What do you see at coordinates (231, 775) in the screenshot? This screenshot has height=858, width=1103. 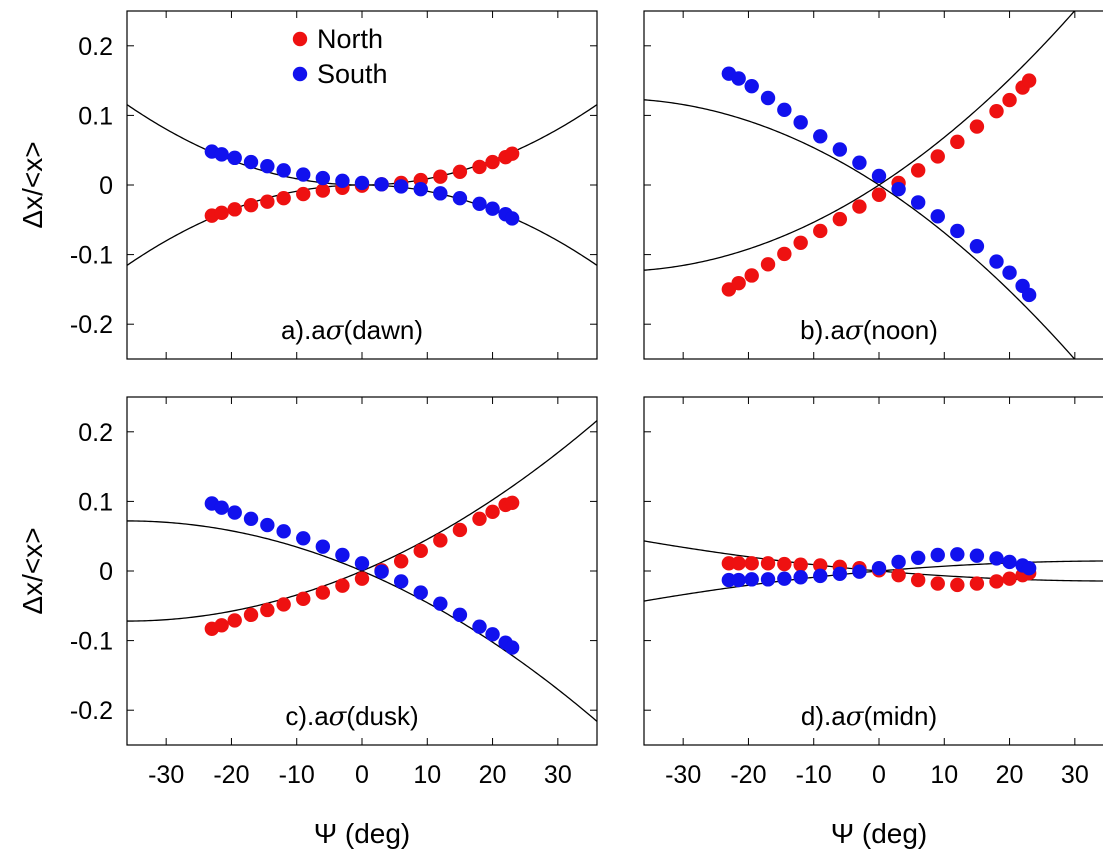 I see `x-tick-label: -20` at bounding box center [231, 775].